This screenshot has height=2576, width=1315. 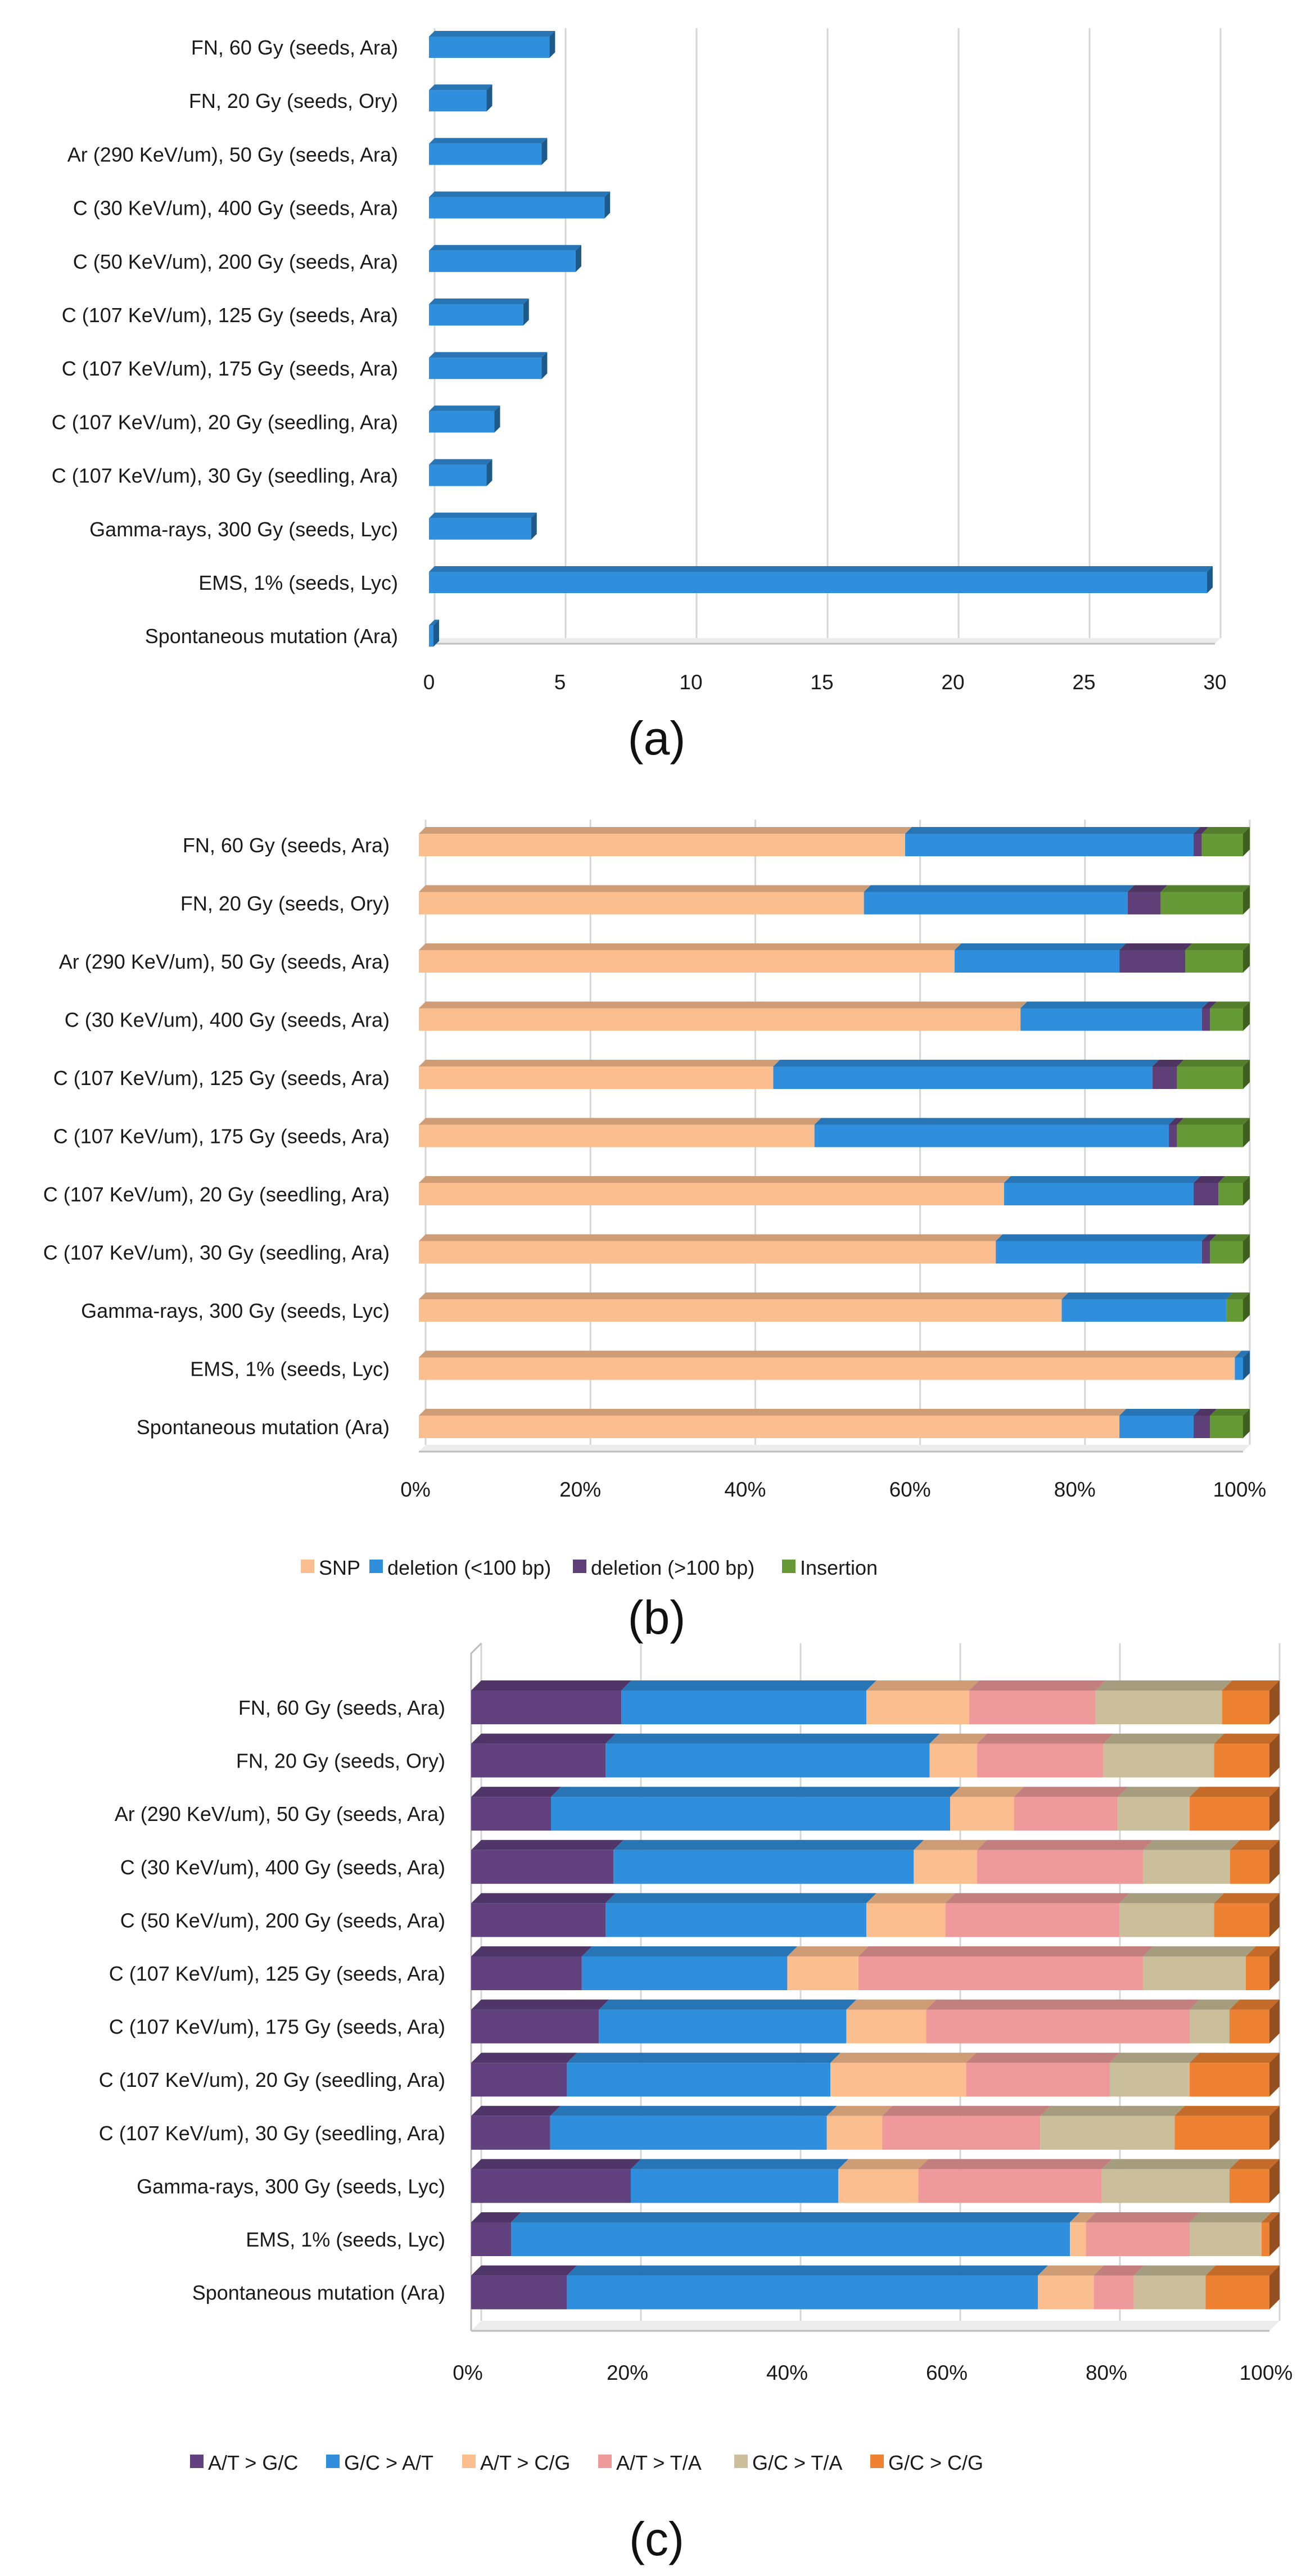 I want to click on tick-label: 20%, so click(x=627, y=2372).